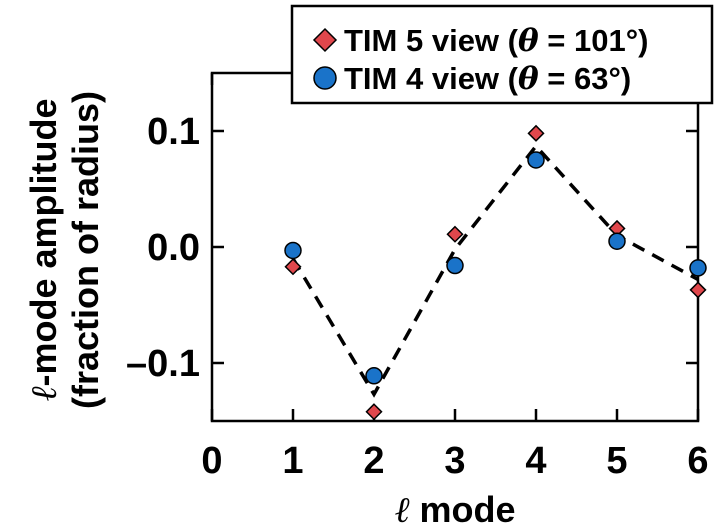 This screenshot has height=529, width=723. Describe the element at coordinates (454, 461) in the screenshot. I see `x-tick-label: 3` at that location.